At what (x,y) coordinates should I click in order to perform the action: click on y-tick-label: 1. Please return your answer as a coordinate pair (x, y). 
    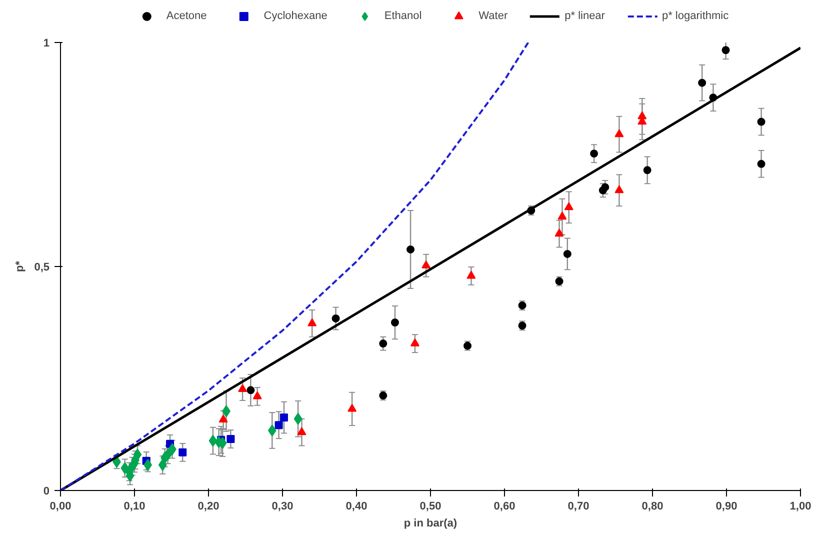
    Looking at the image, I should click on (46, 44).